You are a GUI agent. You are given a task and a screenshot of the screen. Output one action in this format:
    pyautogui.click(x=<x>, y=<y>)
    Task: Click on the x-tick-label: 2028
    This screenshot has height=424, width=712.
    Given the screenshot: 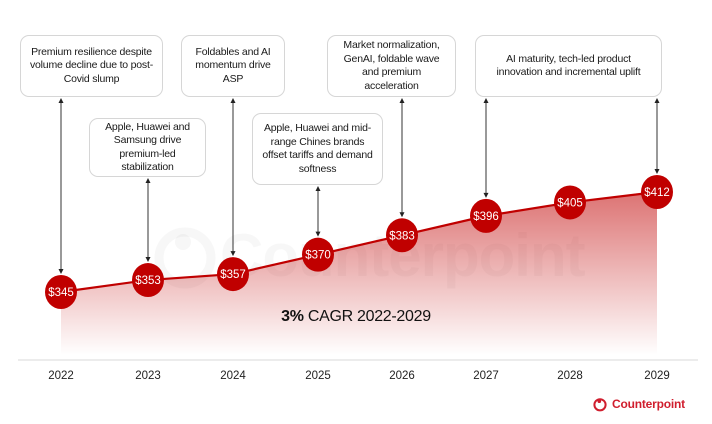 What is the action you would take?
    pyautogui.click(x=570, y=376)
    